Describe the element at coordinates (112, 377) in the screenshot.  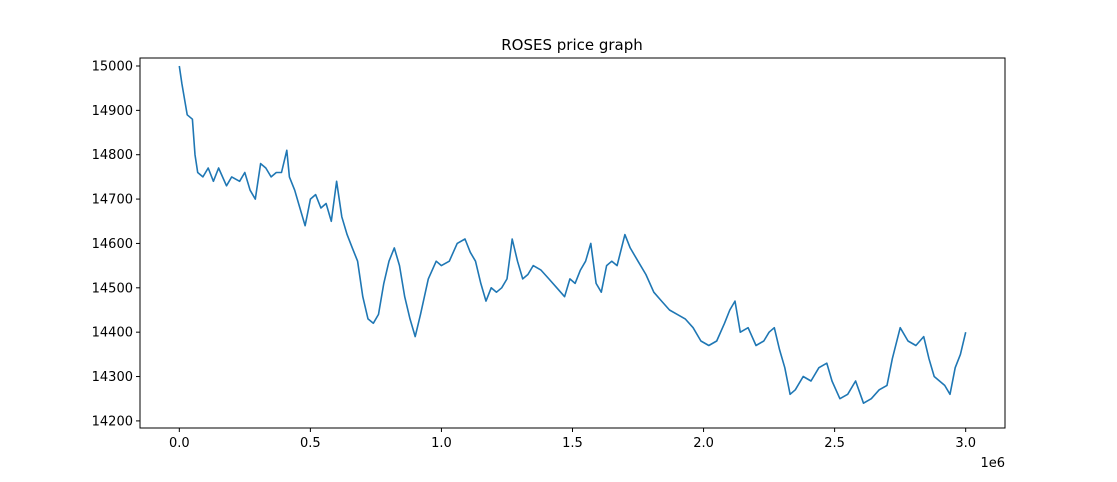
I see `y-tick-label: 14300` at that location.